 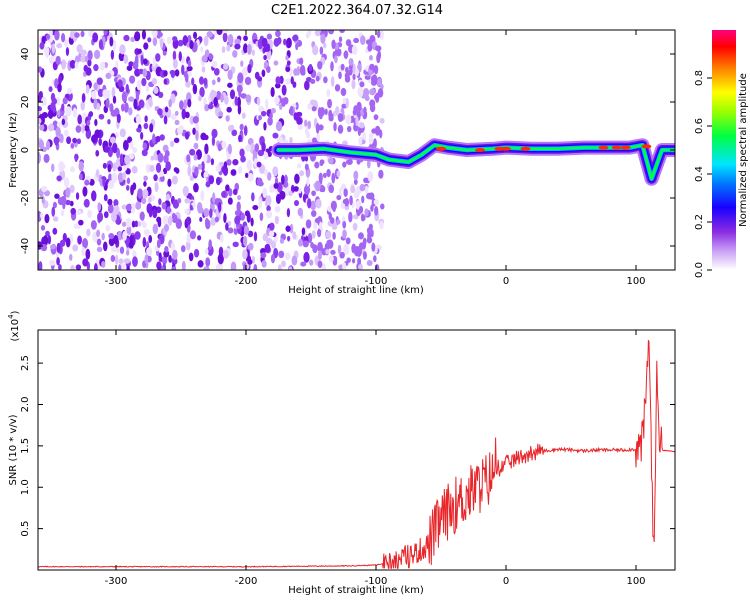 I want to click on colorbar-tick-label: 0.0, so click(x=699, y=270).